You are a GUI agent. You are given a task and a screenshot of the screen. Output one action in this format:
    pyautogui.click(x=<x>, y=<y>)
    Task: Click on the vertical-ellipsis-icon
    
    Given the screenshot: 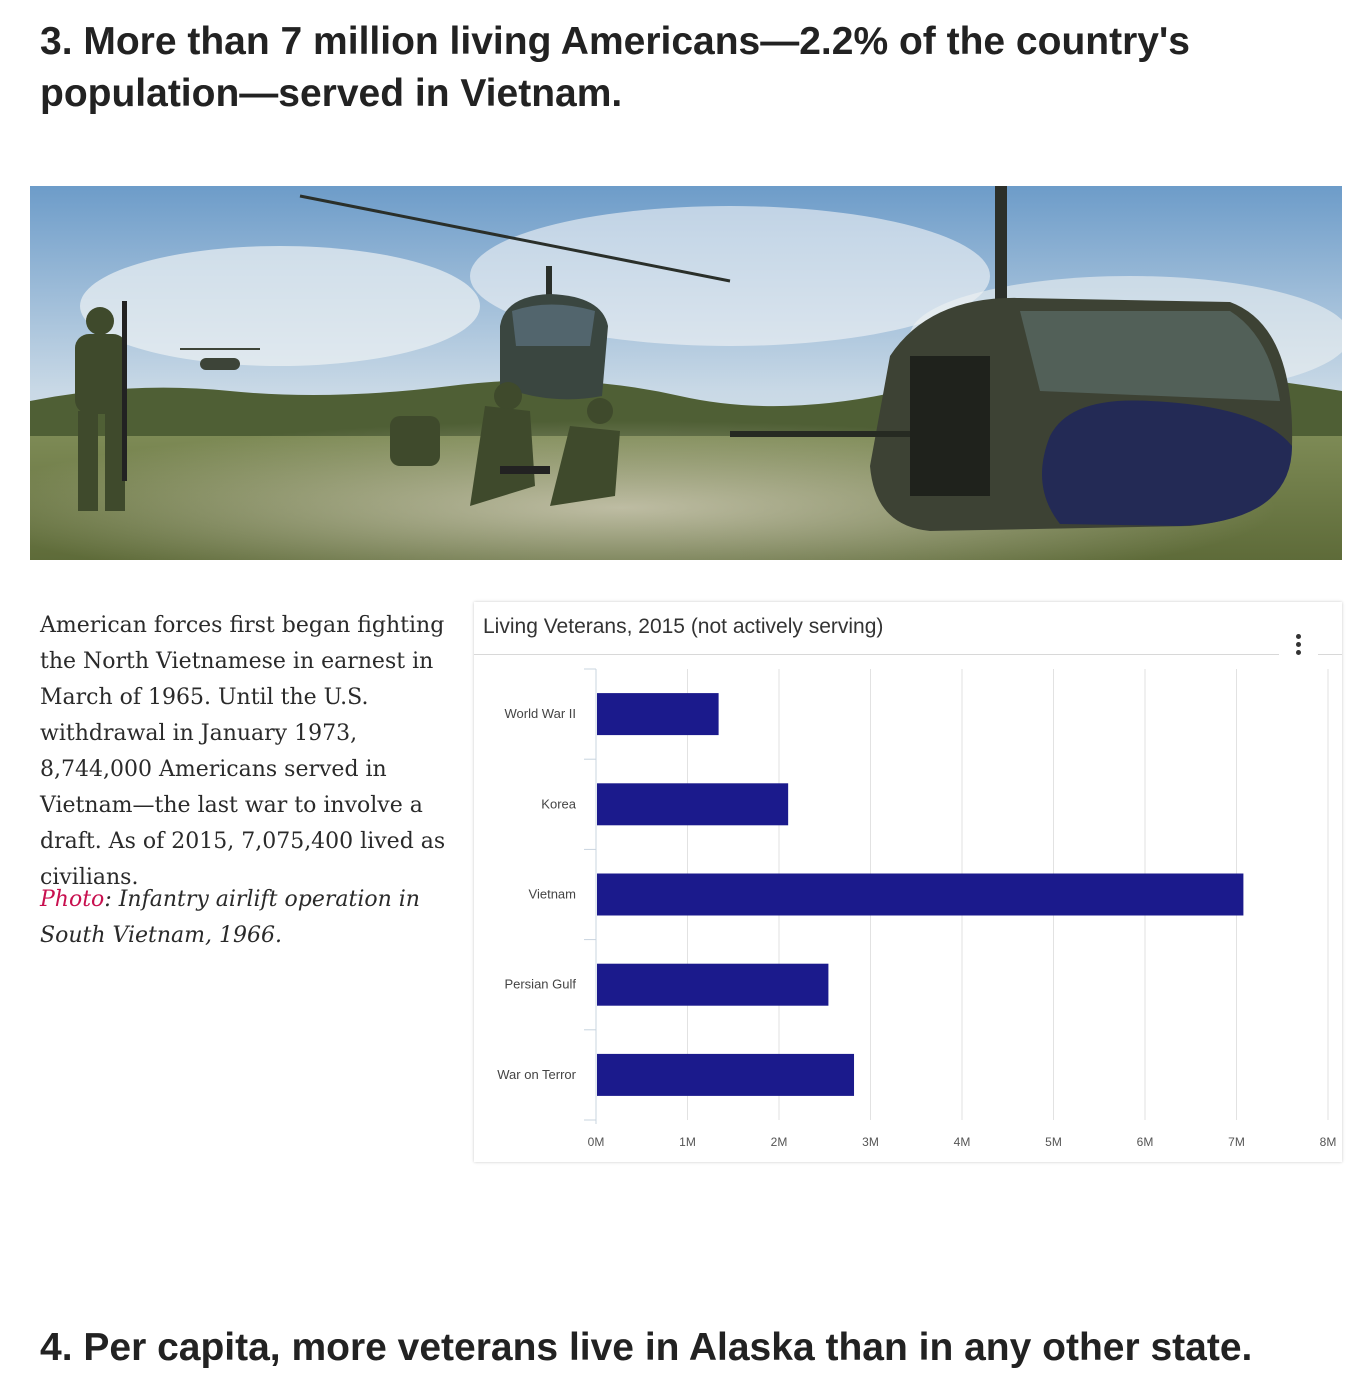 What is the action you would take?
    pyautogui.click(x=1298, y=636)
    